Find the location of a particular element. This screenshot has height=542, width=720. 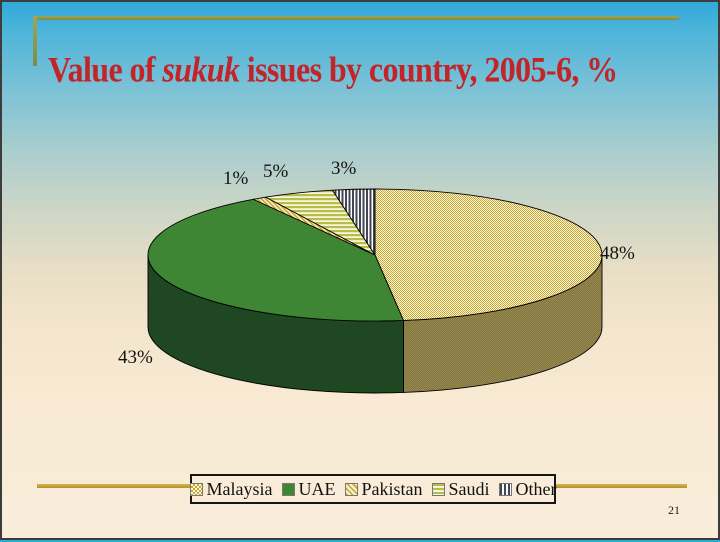

legend-swatch-saudi is located at coordinates (438, 489).